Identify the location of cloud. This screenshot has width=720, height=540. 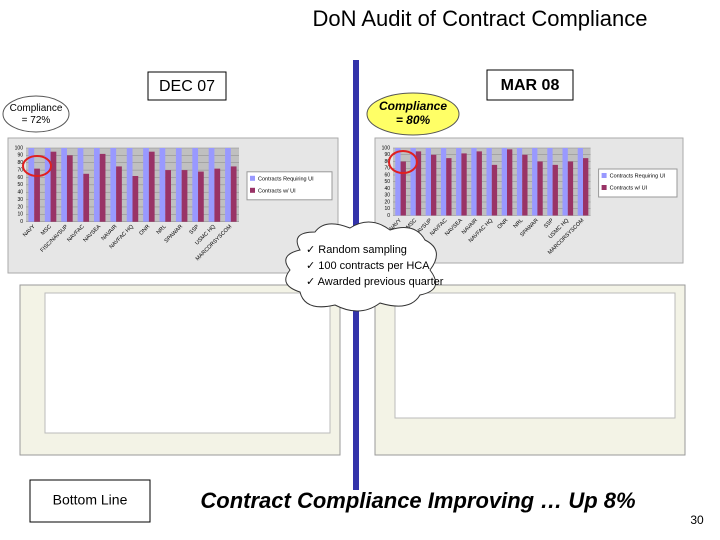
(361, 266).